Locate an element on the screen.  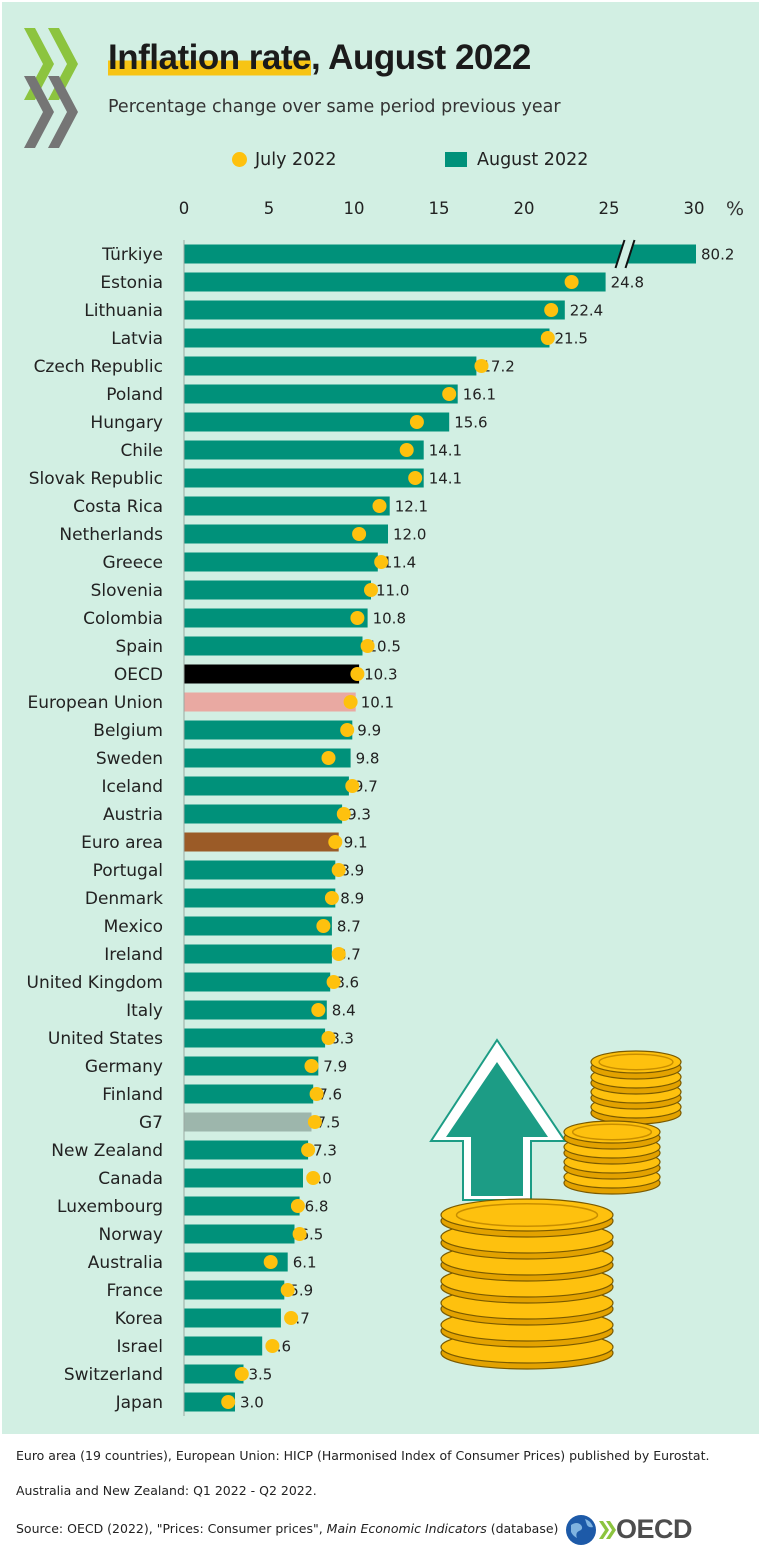
data-label: 8.3 is located at coordinates (342, 1039).